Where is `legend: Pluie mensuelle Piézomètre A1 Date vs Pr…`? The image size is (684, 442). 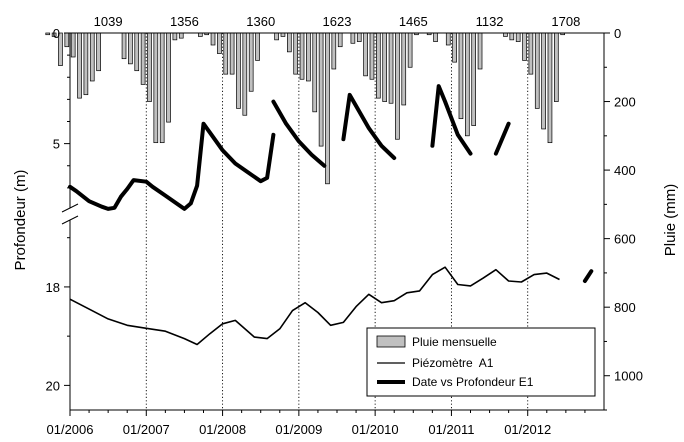 legend: Pluie mensuelle Piézomètre A1 Date vs Pr… is located at coordinates (481, 362).